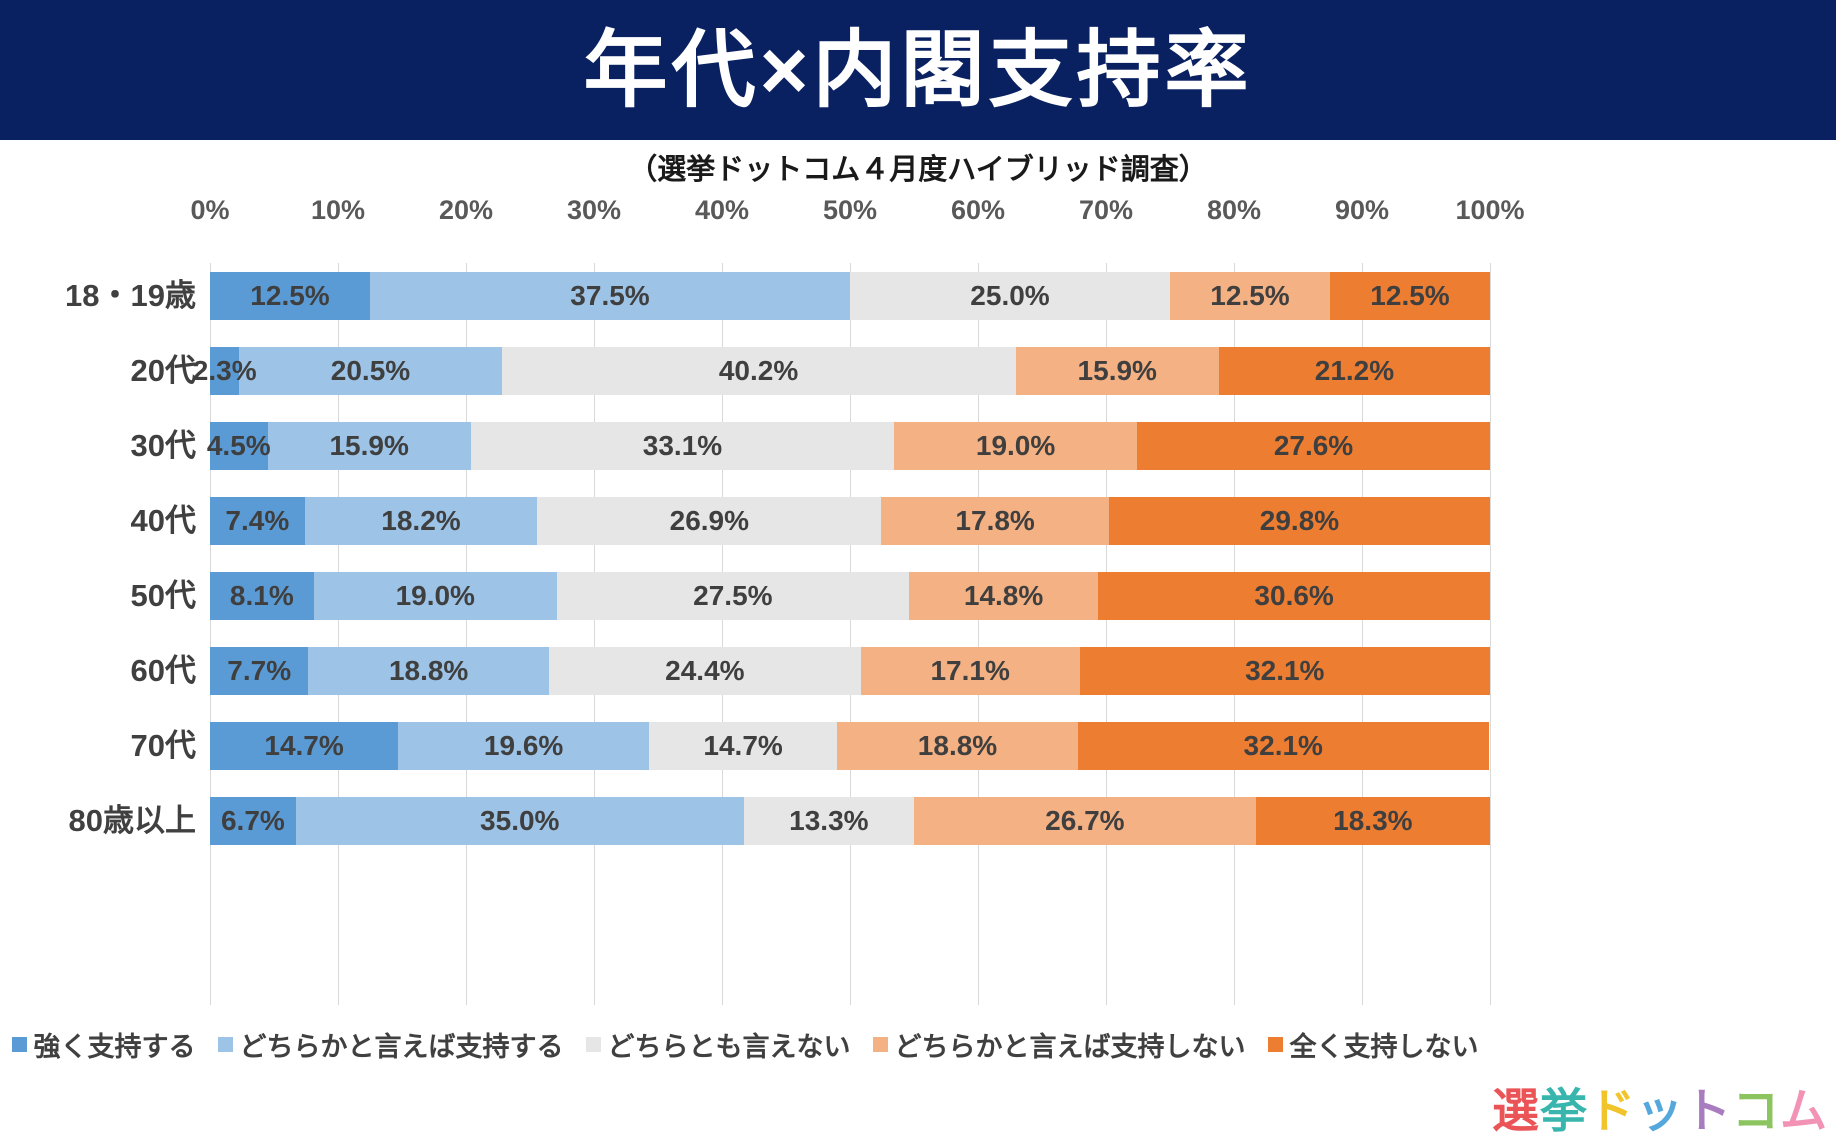 The height and width of the screenshot is (1134, 1836). What do you see at coordinates (1299, 521) in the screenshot?
I see `bar-segment: 29.8%` at bounding box center [1299, 521].